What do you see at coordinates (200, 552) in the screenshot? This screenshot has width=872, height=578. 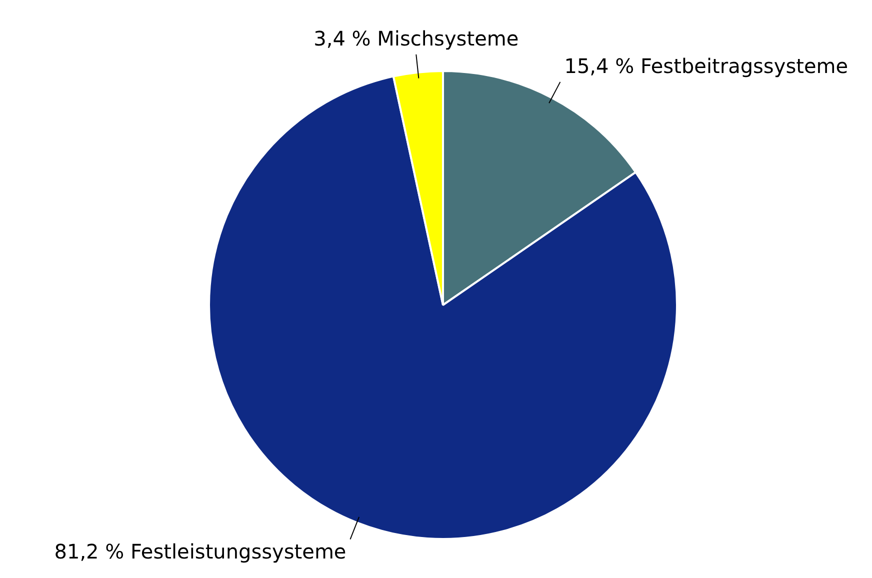 I see `slice-label: 81,2 % Festleistungssysteme` at bounding box center [200, 552].